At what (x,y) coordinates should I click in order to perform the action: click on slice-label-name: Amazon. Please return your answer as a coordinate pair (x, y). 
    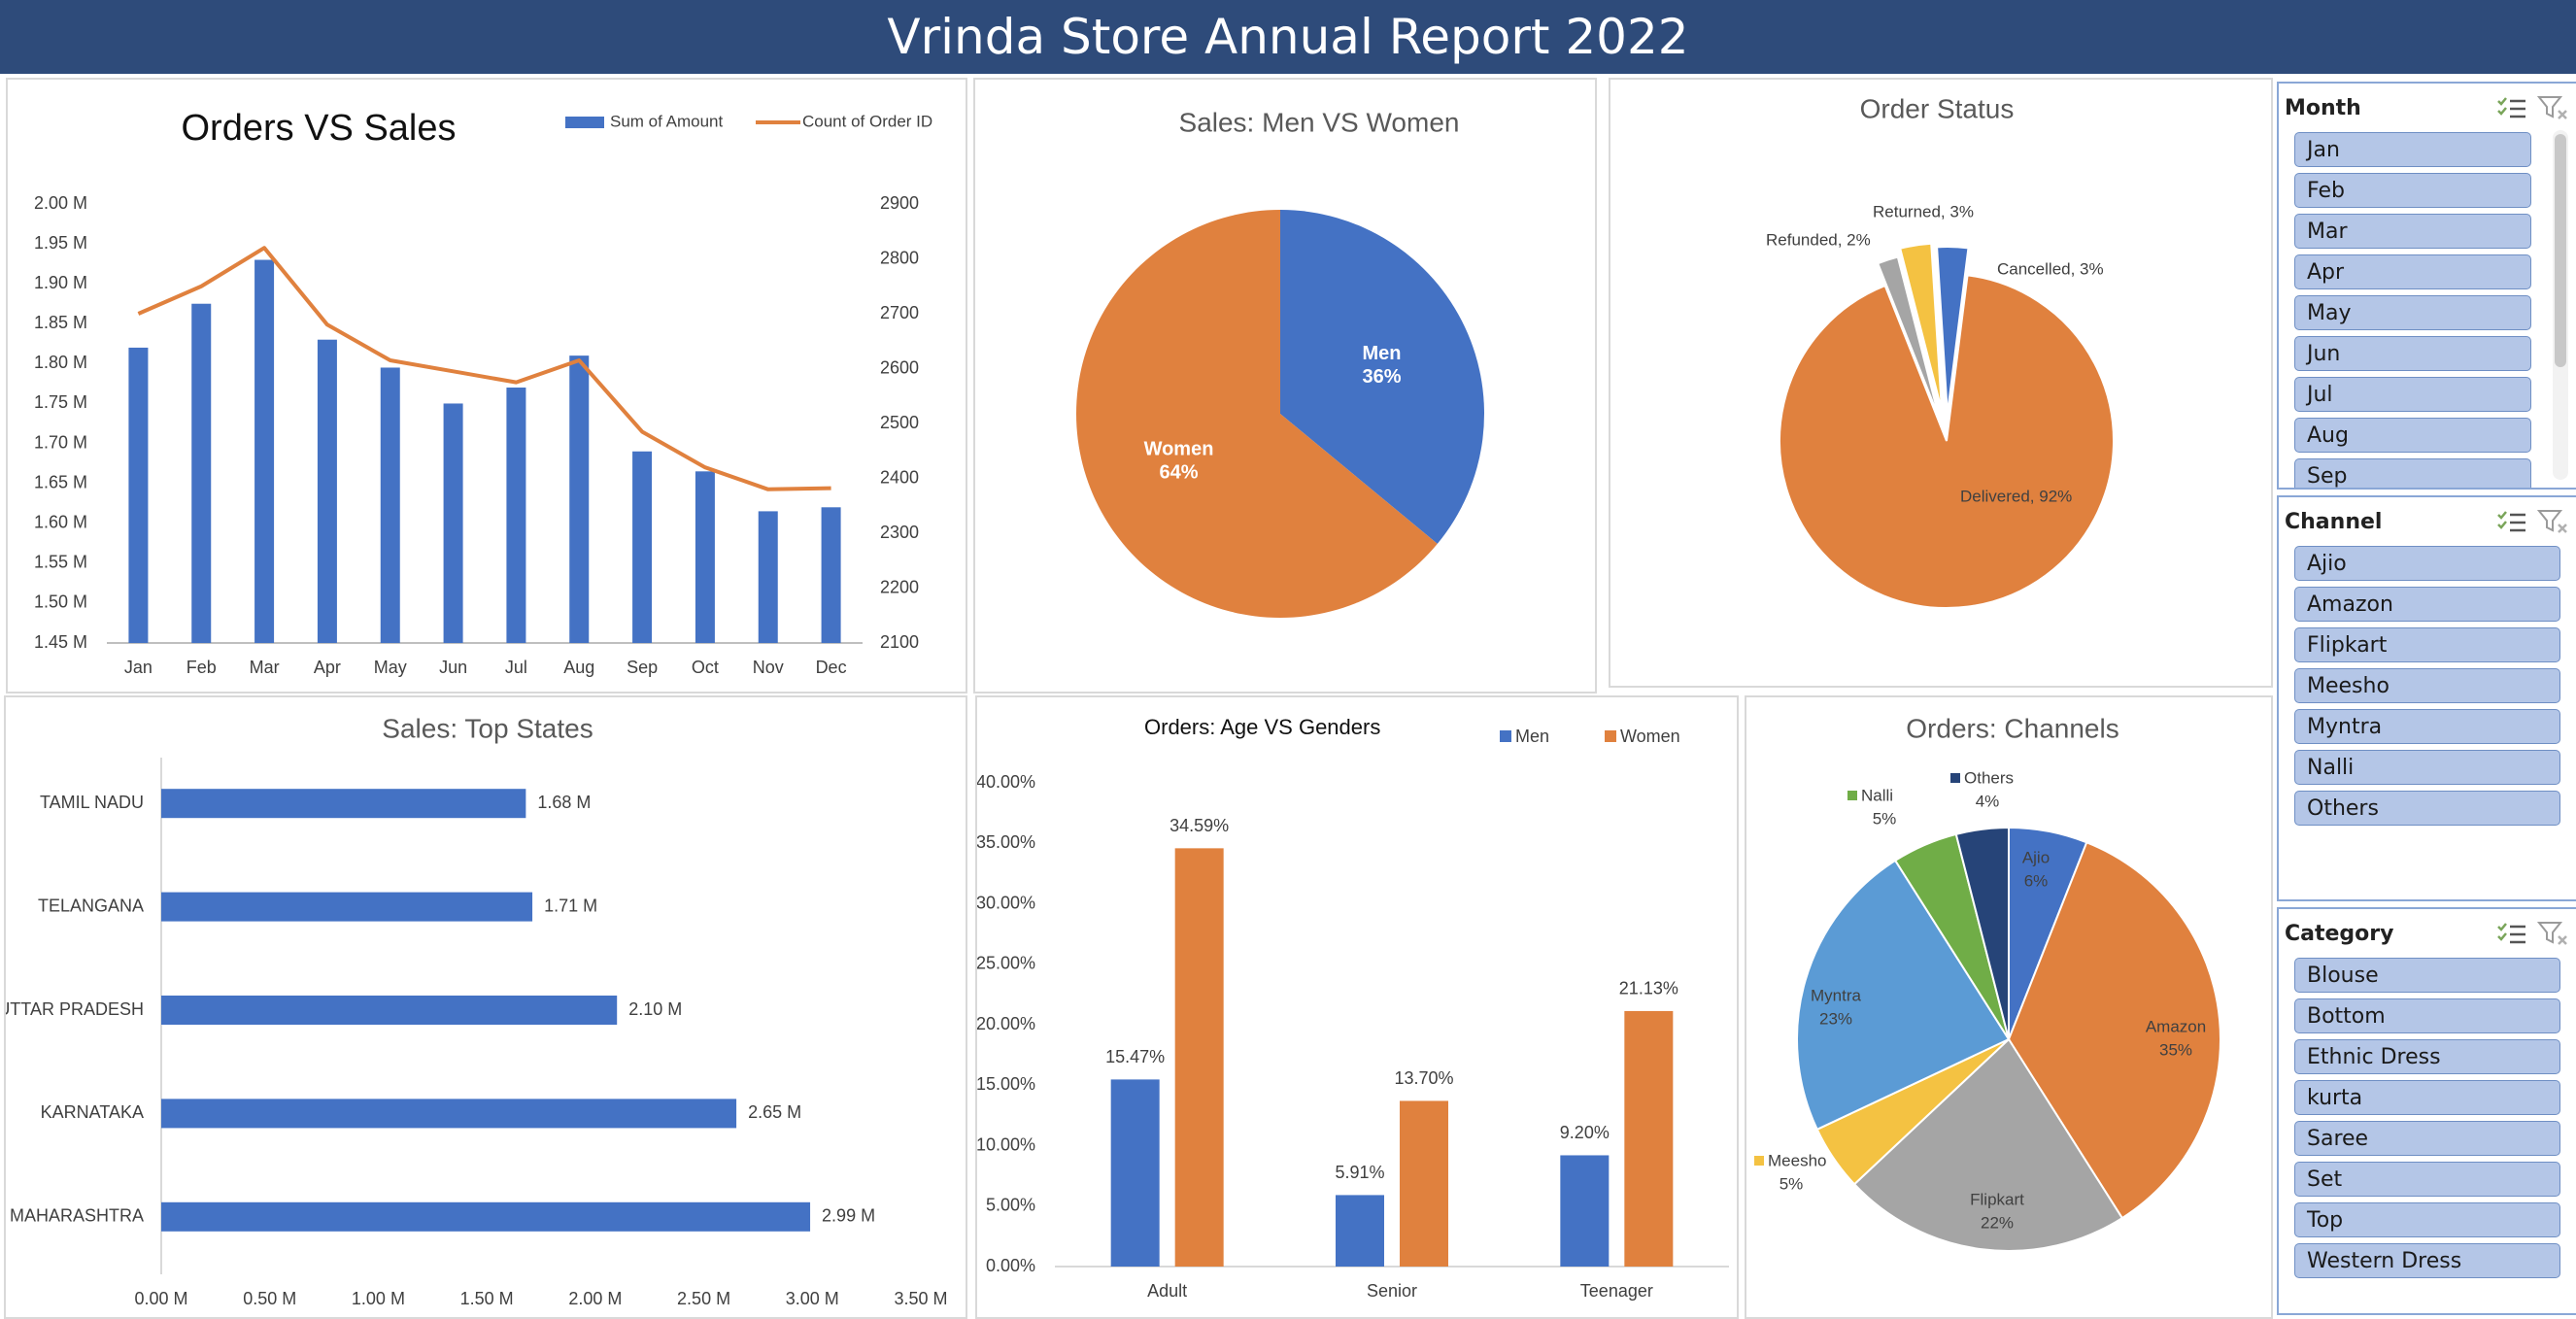
    Looking at the image, I should click on (2176, 1026).